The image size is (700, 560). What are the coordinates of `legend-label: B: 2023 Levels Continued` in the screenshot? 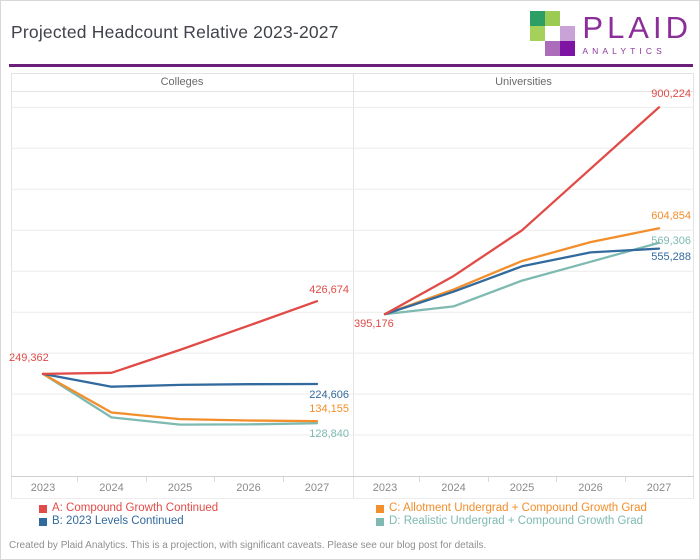 It's located at (118, 521).